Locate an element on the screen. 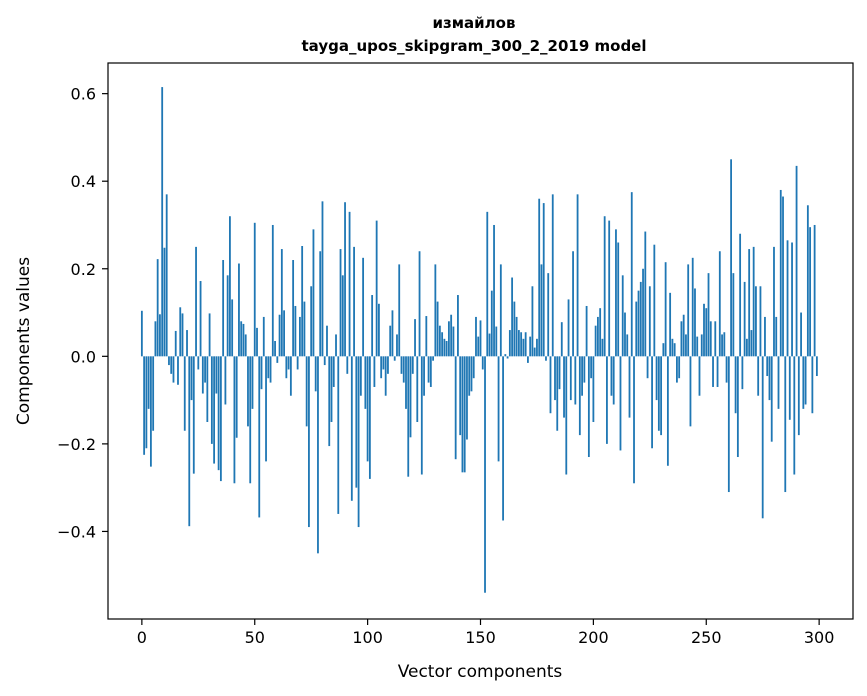 The height and width of the screenshot is (696, 867). x-tick-label-50: 50 is located at coordinates (255, 637).